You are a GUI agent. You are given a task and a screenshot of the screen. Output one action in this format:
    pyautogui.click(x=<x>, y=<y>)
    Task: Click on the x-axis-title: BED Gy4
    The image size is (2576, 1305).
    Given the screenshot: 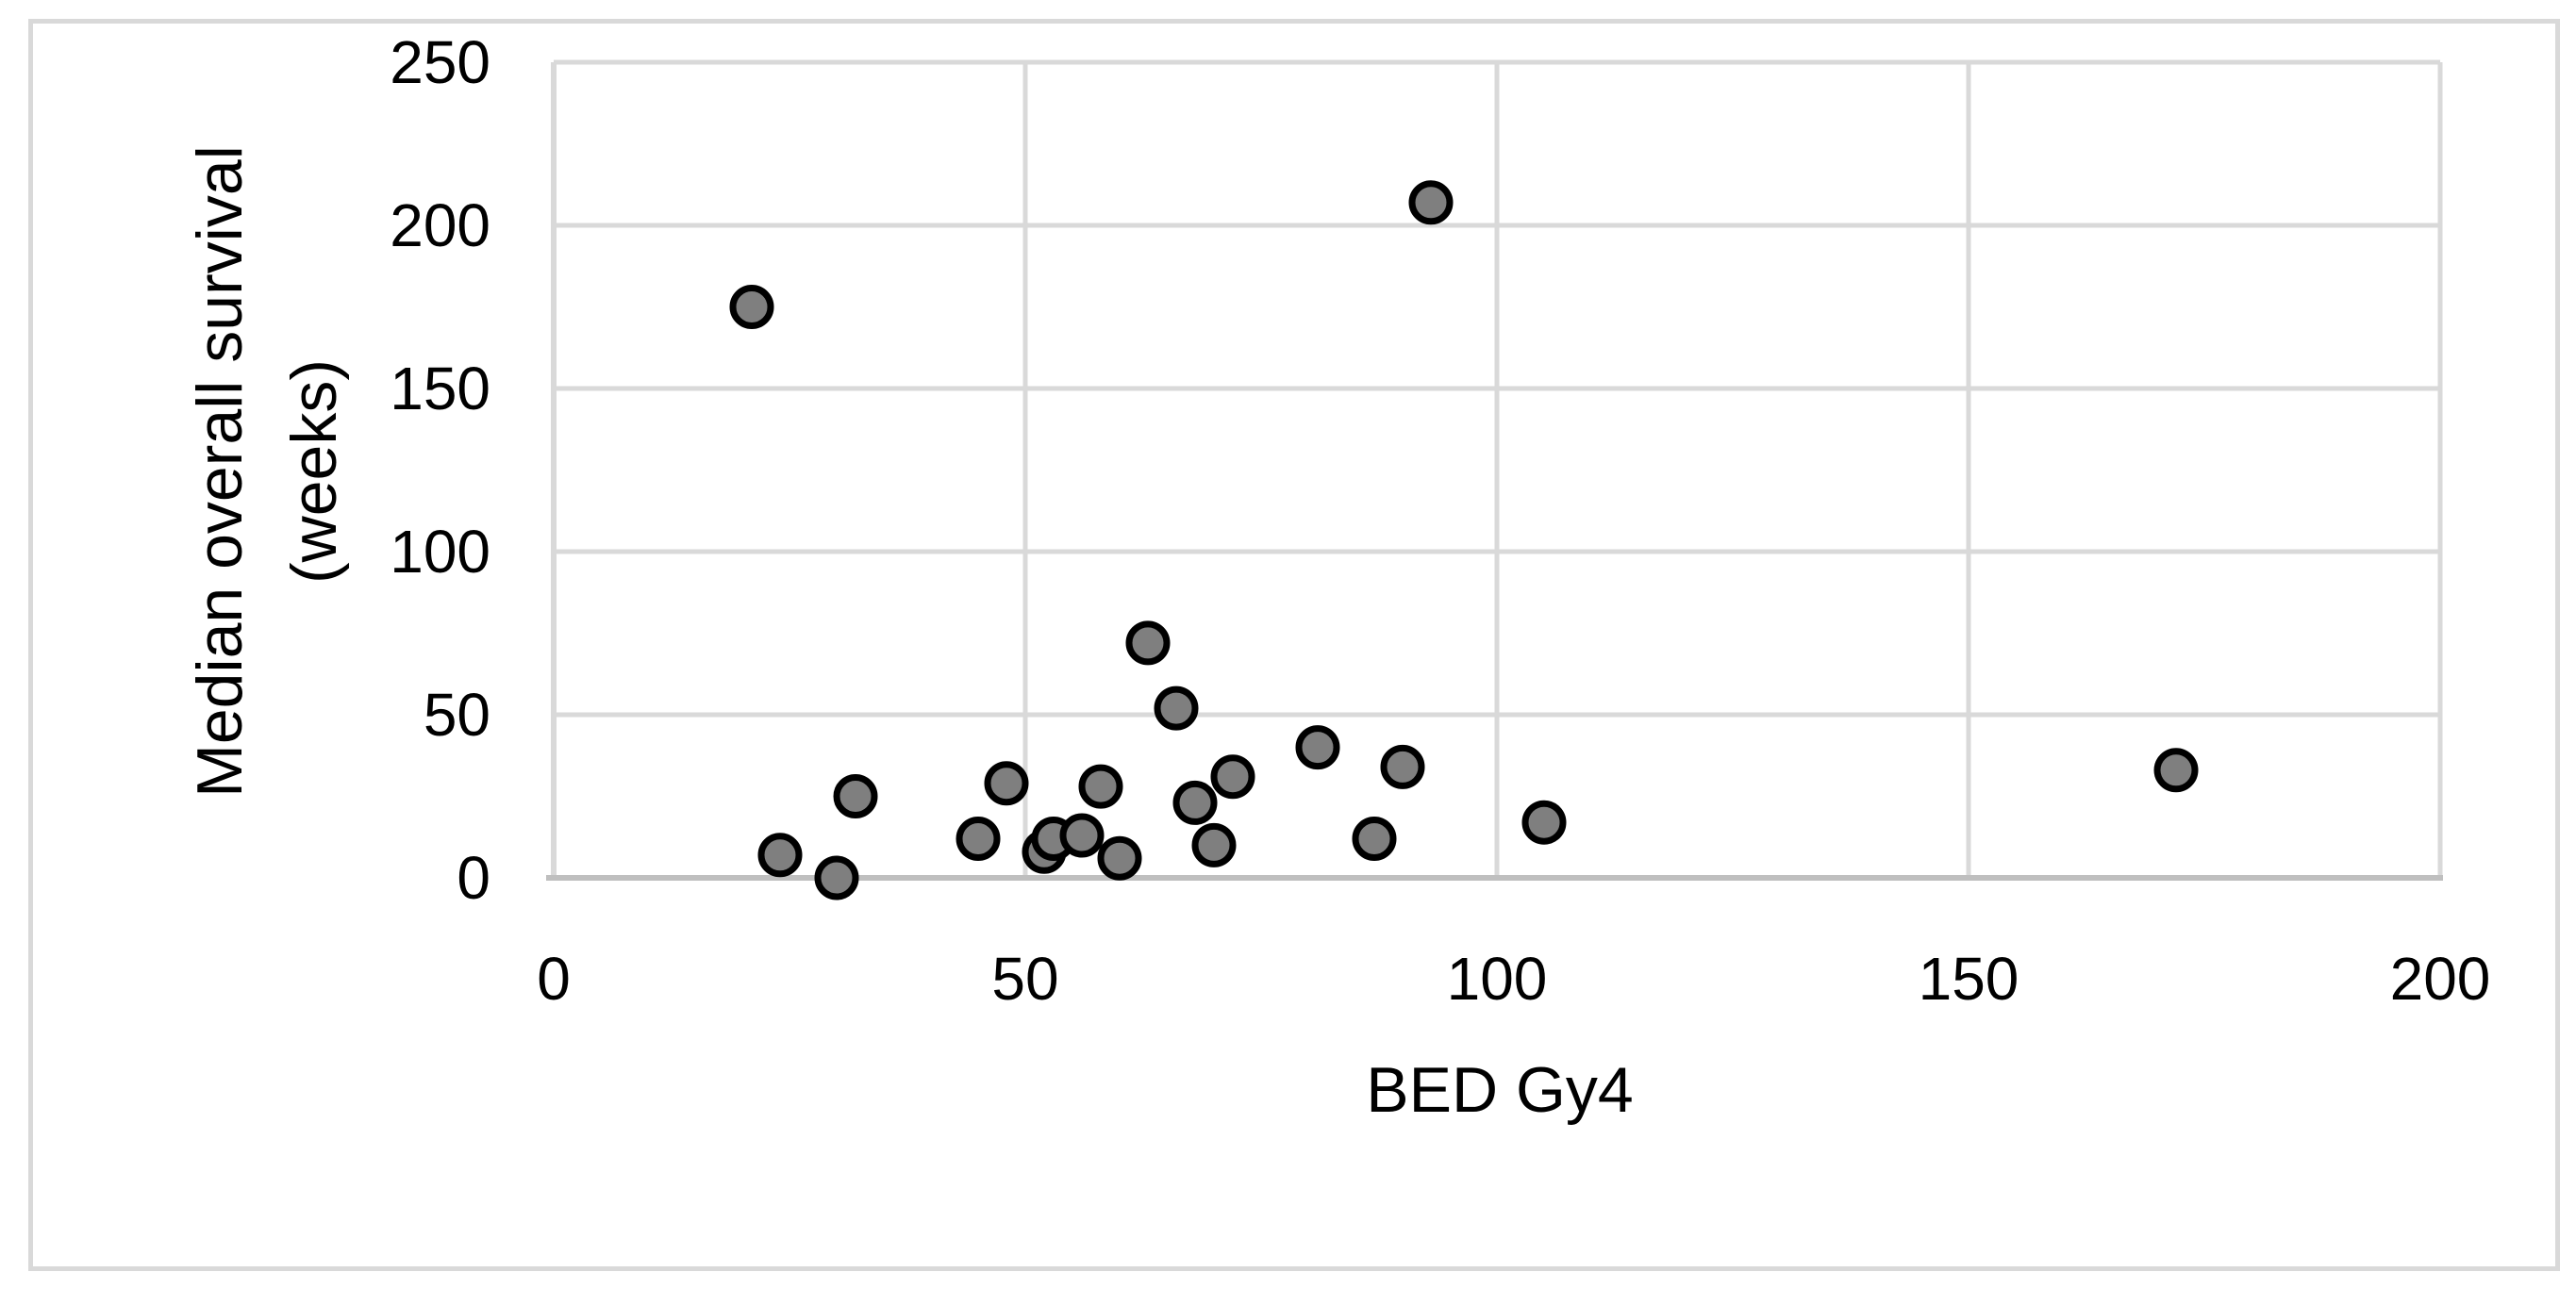 What is the action you would take?
    pyautogui.click(x=1500, y=1090)
    